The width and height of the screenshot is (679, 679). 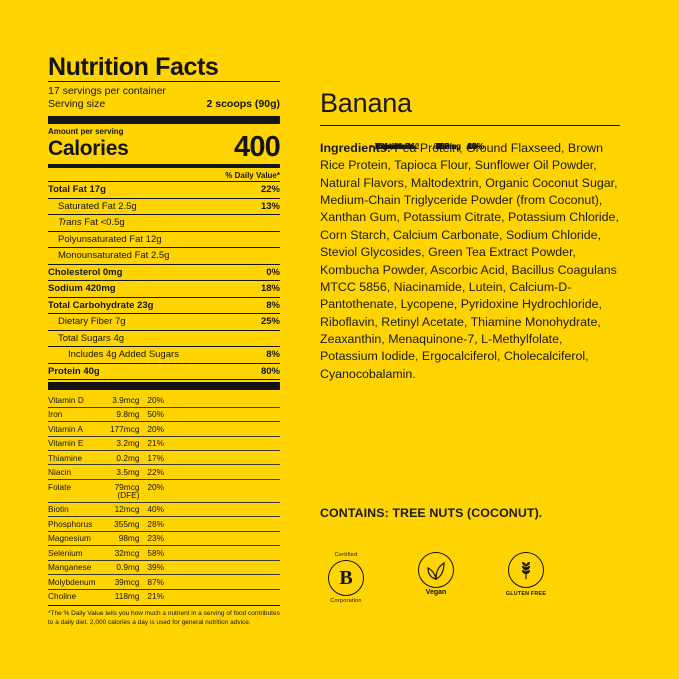 What do you see at coordinates (164, 289) in the screenshot?
I see `nutrient-row: Sodium 420mg 18%` at bounding box center [164, 289].